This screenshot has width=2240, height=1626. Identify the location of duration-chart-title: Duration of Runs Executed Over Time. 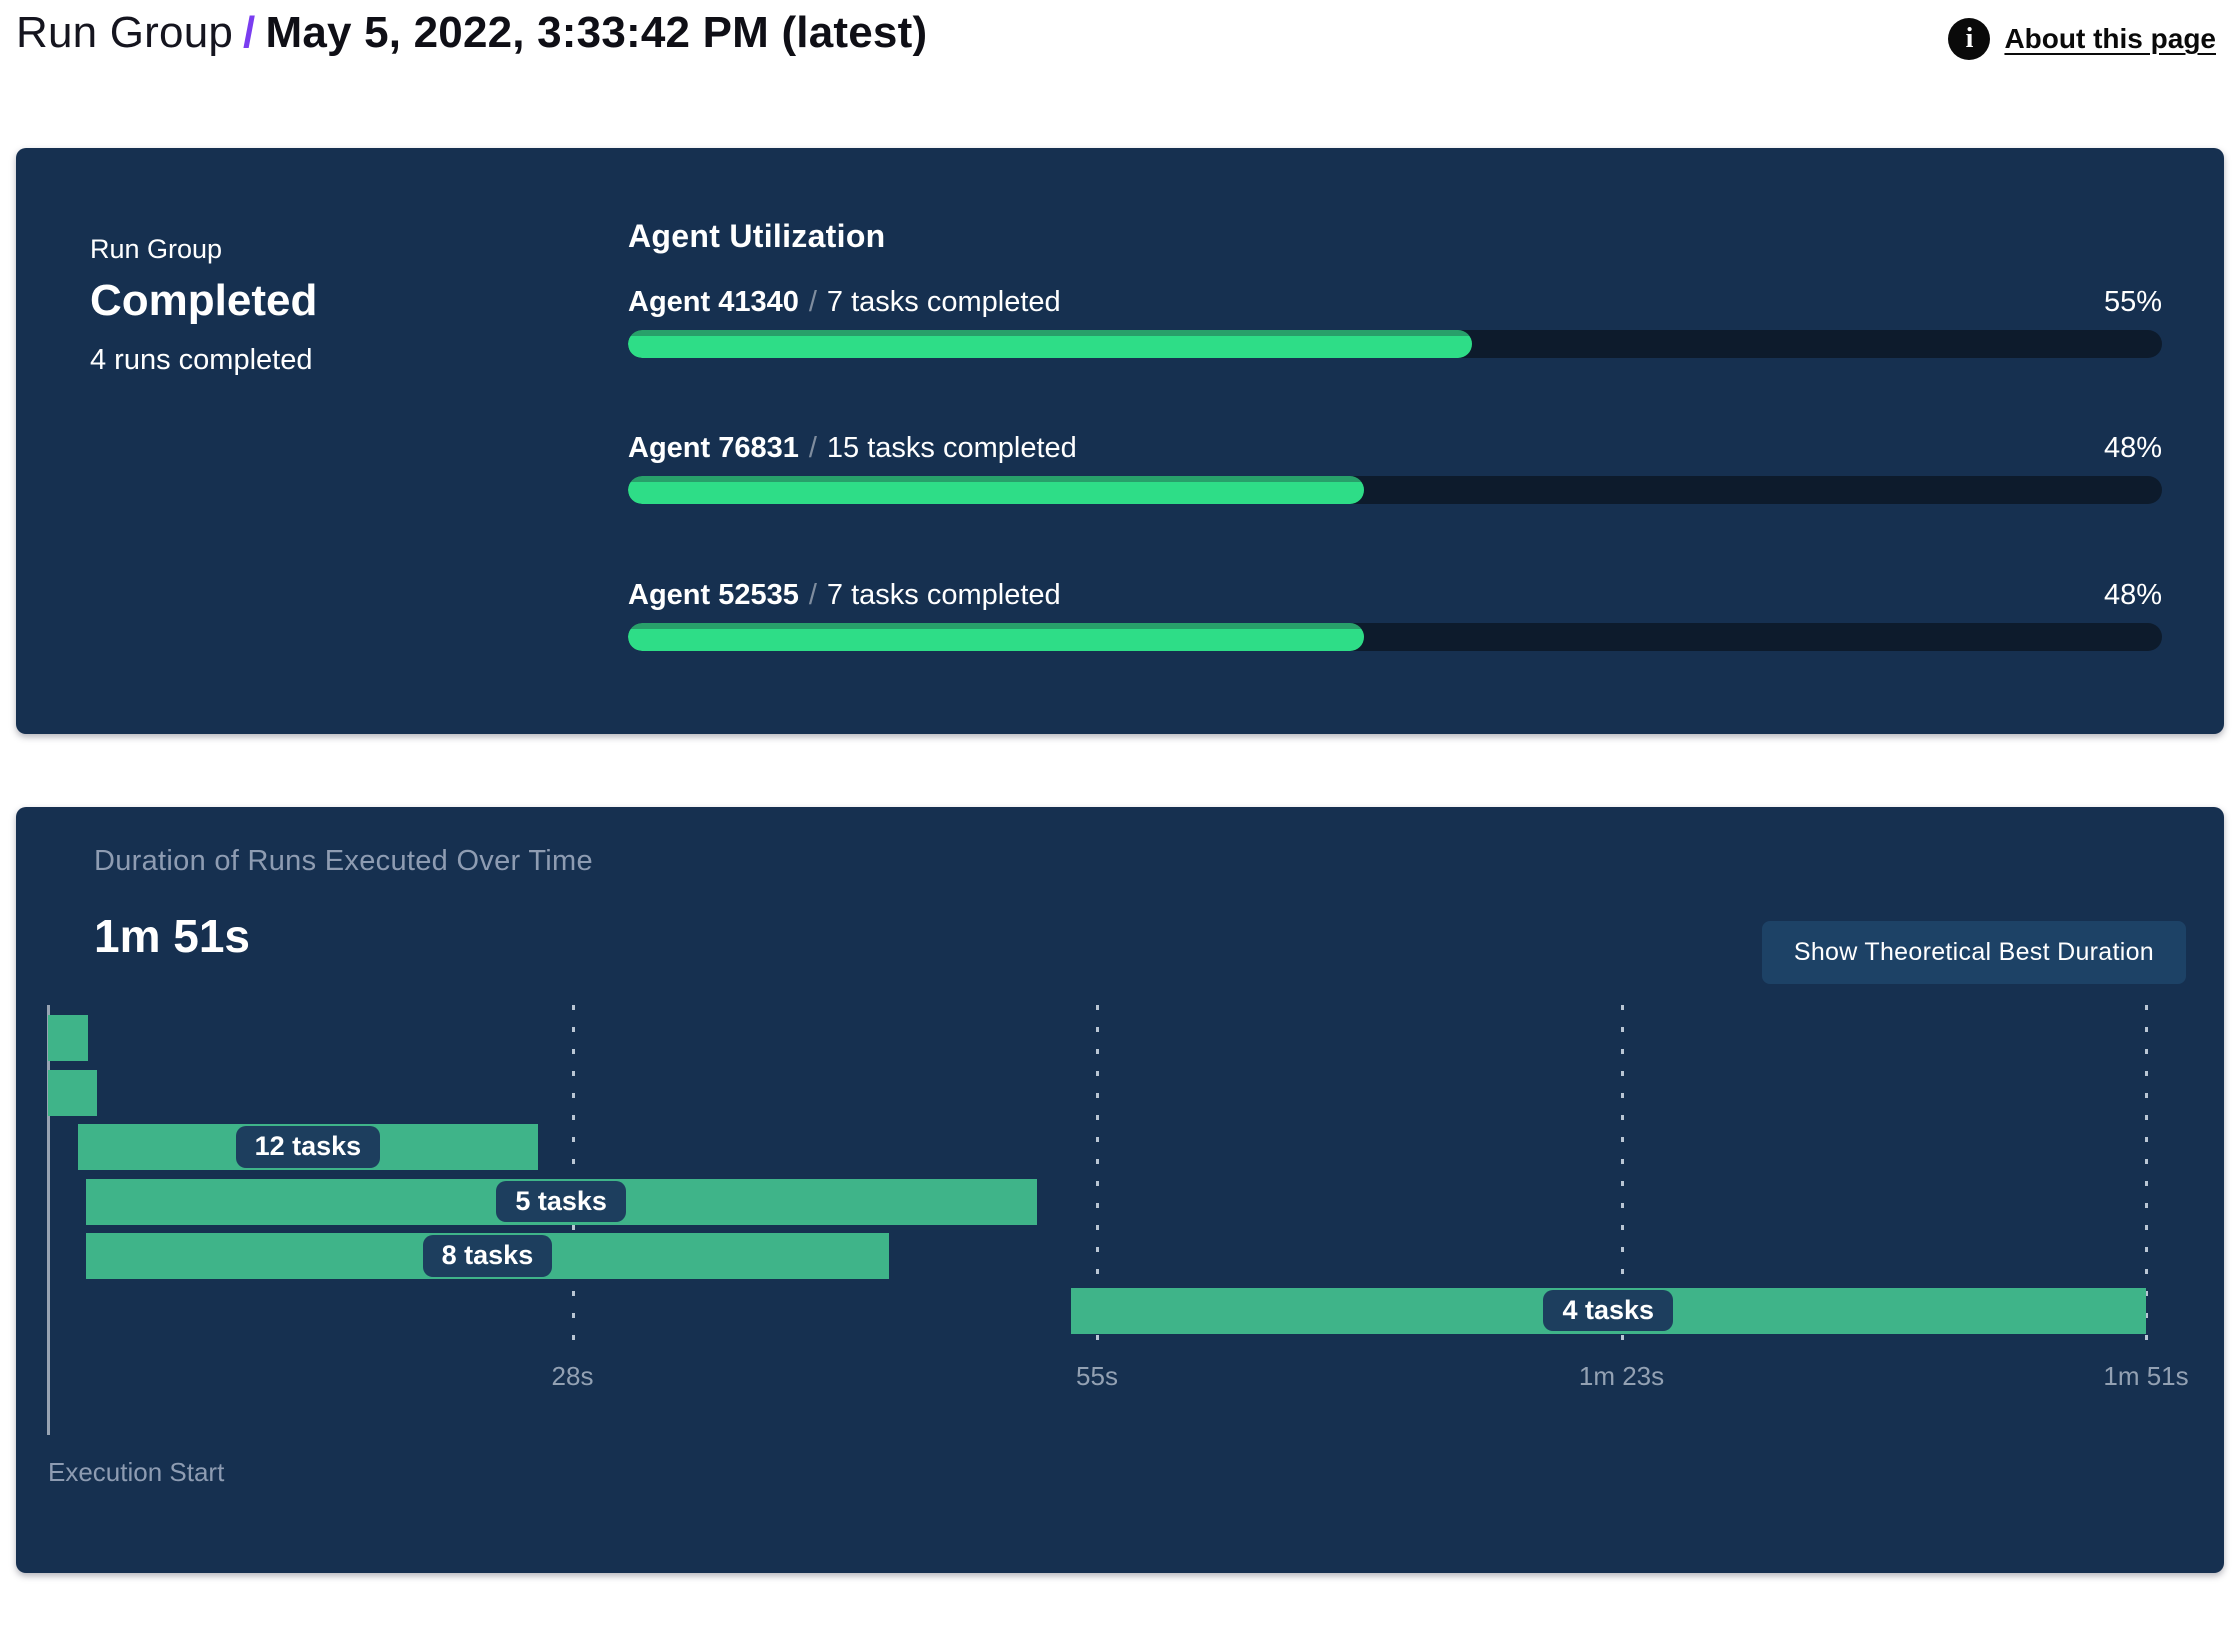
(343, 861).